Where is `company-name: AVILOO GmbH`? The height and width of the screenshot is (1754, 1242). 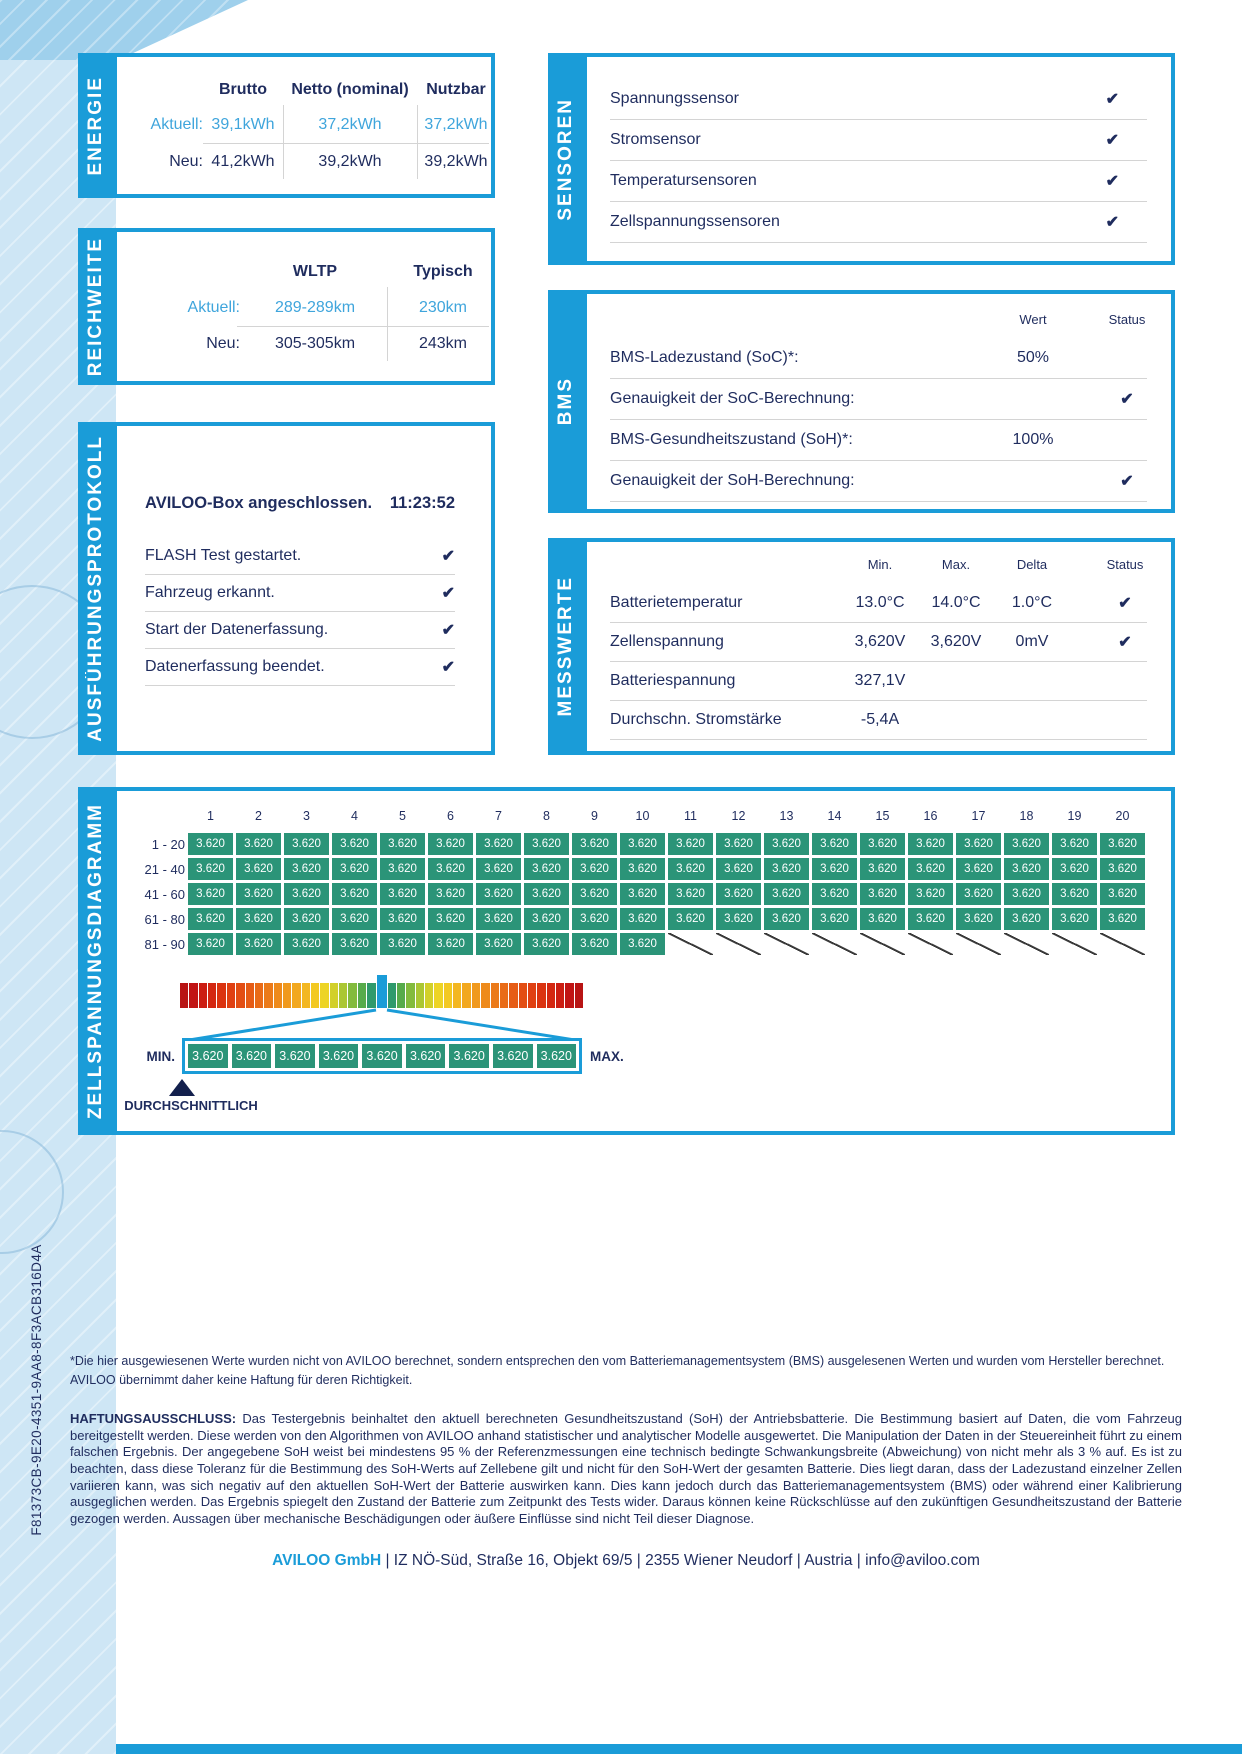 company-name: AVILOO GmbH is located at coordinates (327, 1560).